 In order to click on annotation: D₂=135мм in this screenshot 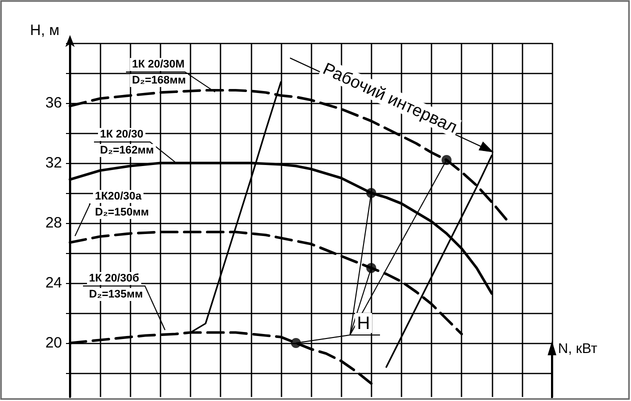, I will do `click(116, 294)`.